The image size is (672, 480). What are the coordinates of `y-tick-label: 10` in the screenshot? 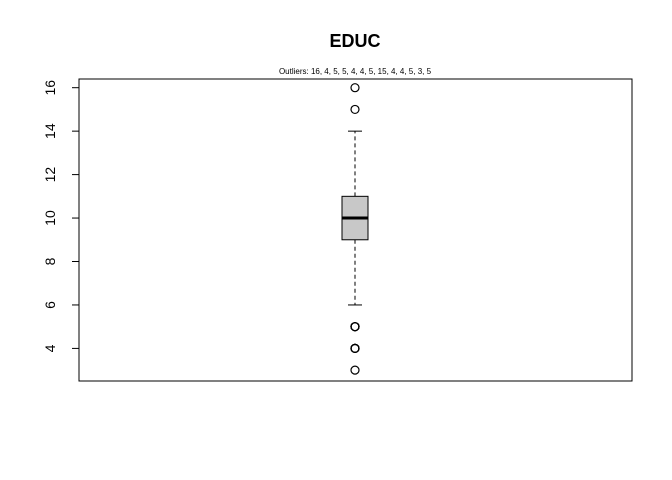 It's located at (50, 218).